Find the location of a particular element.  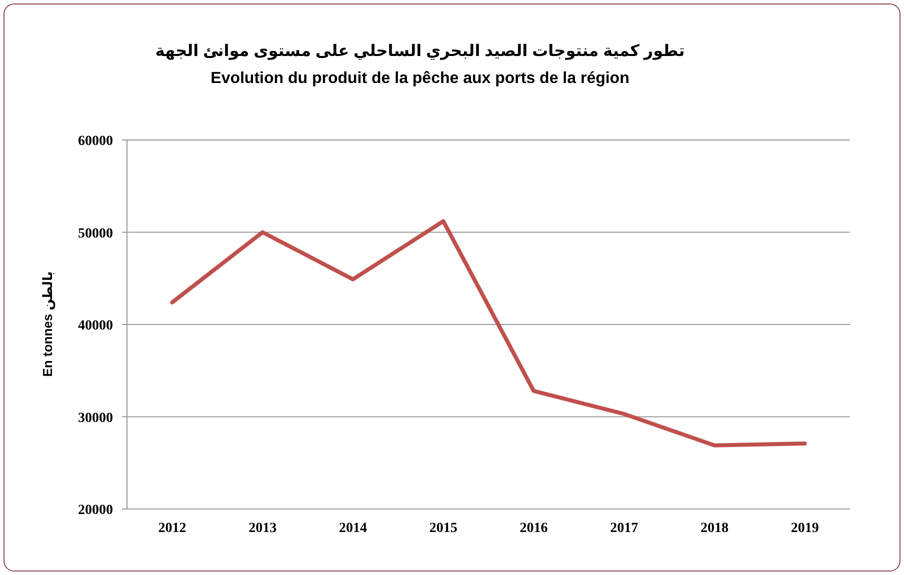

x-tick-label: 2018 is located at coordinates (714, 528).